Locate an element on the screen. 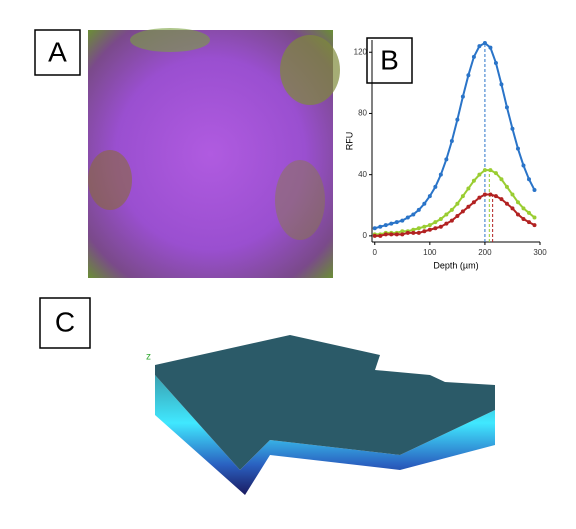  y-tick-label: 0 is located at coordinates (365, 235).